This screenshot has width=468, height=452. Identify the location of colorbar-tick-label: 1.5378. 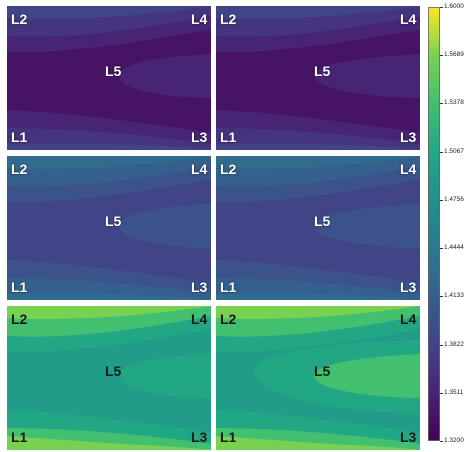
(454, 103).